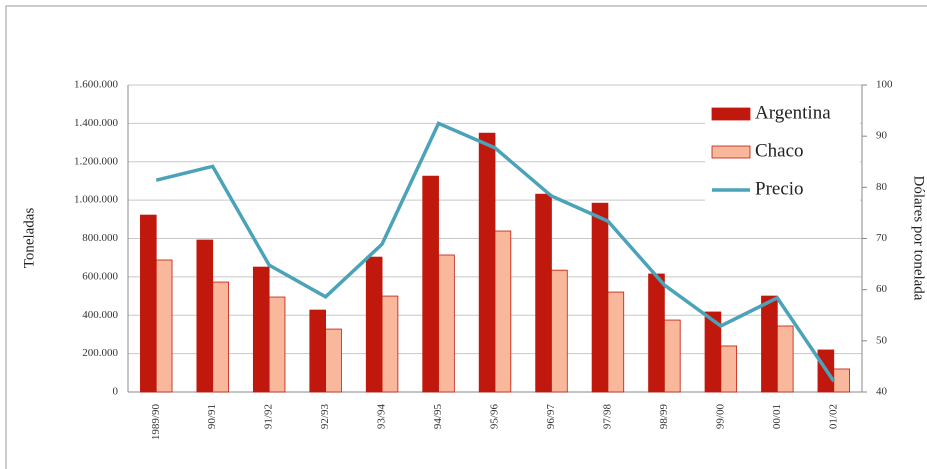 The width and height of the screenshot is (927, 469). I want to click on y2-tick-label: 90, so click(882, 136).